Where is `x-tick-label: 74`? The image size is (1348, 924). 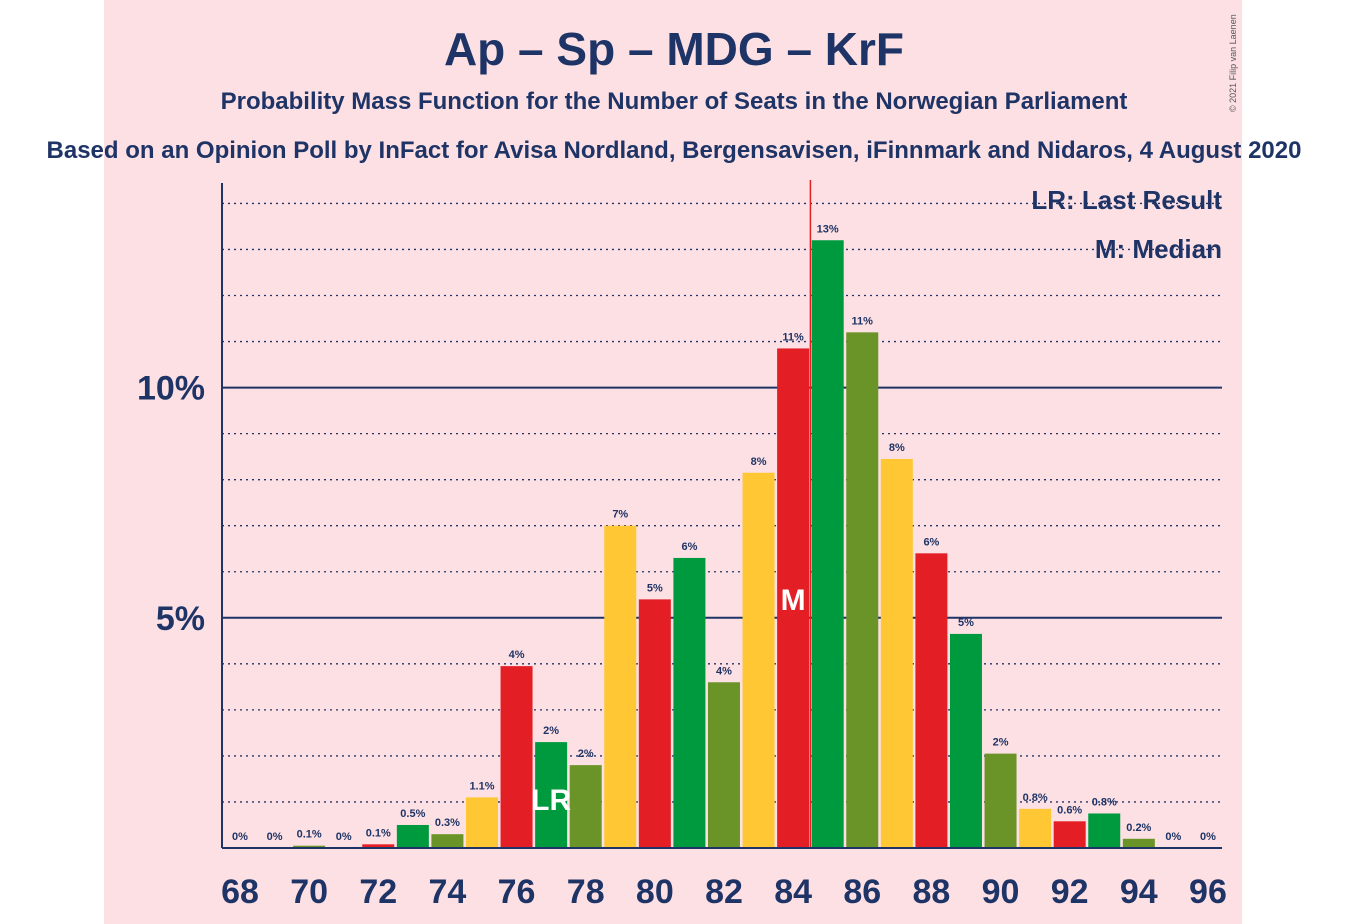
x-tick-label: 74 is located at coordinates (448, 892).